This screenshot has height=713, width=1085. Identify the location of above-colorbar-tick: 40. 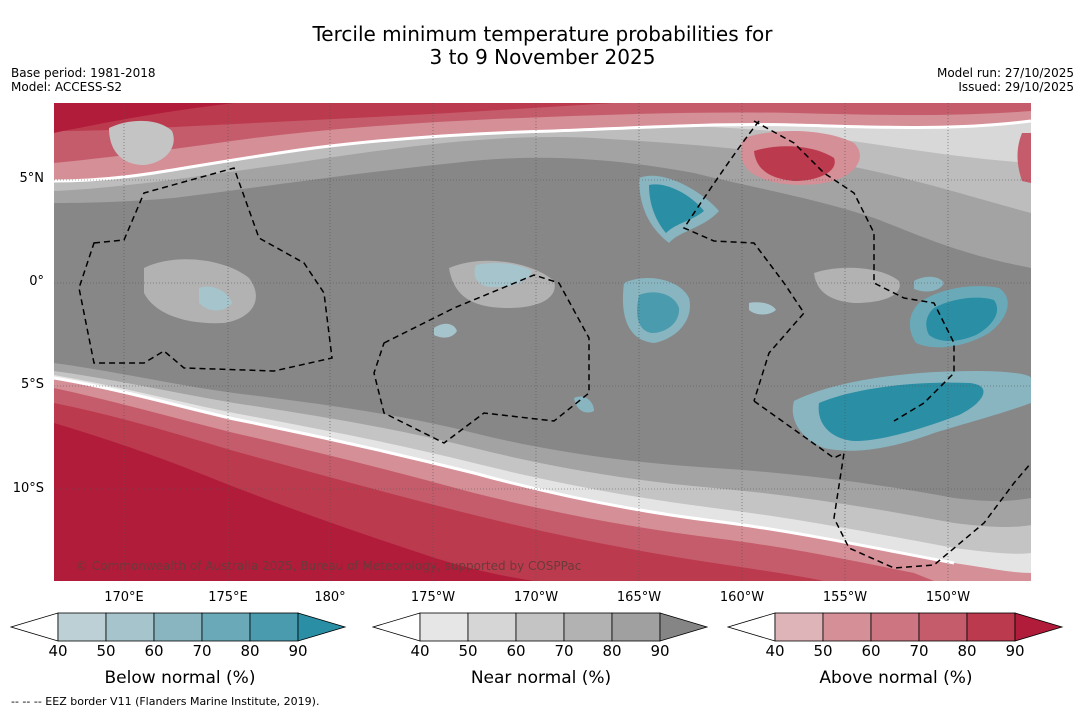
(775, 651).